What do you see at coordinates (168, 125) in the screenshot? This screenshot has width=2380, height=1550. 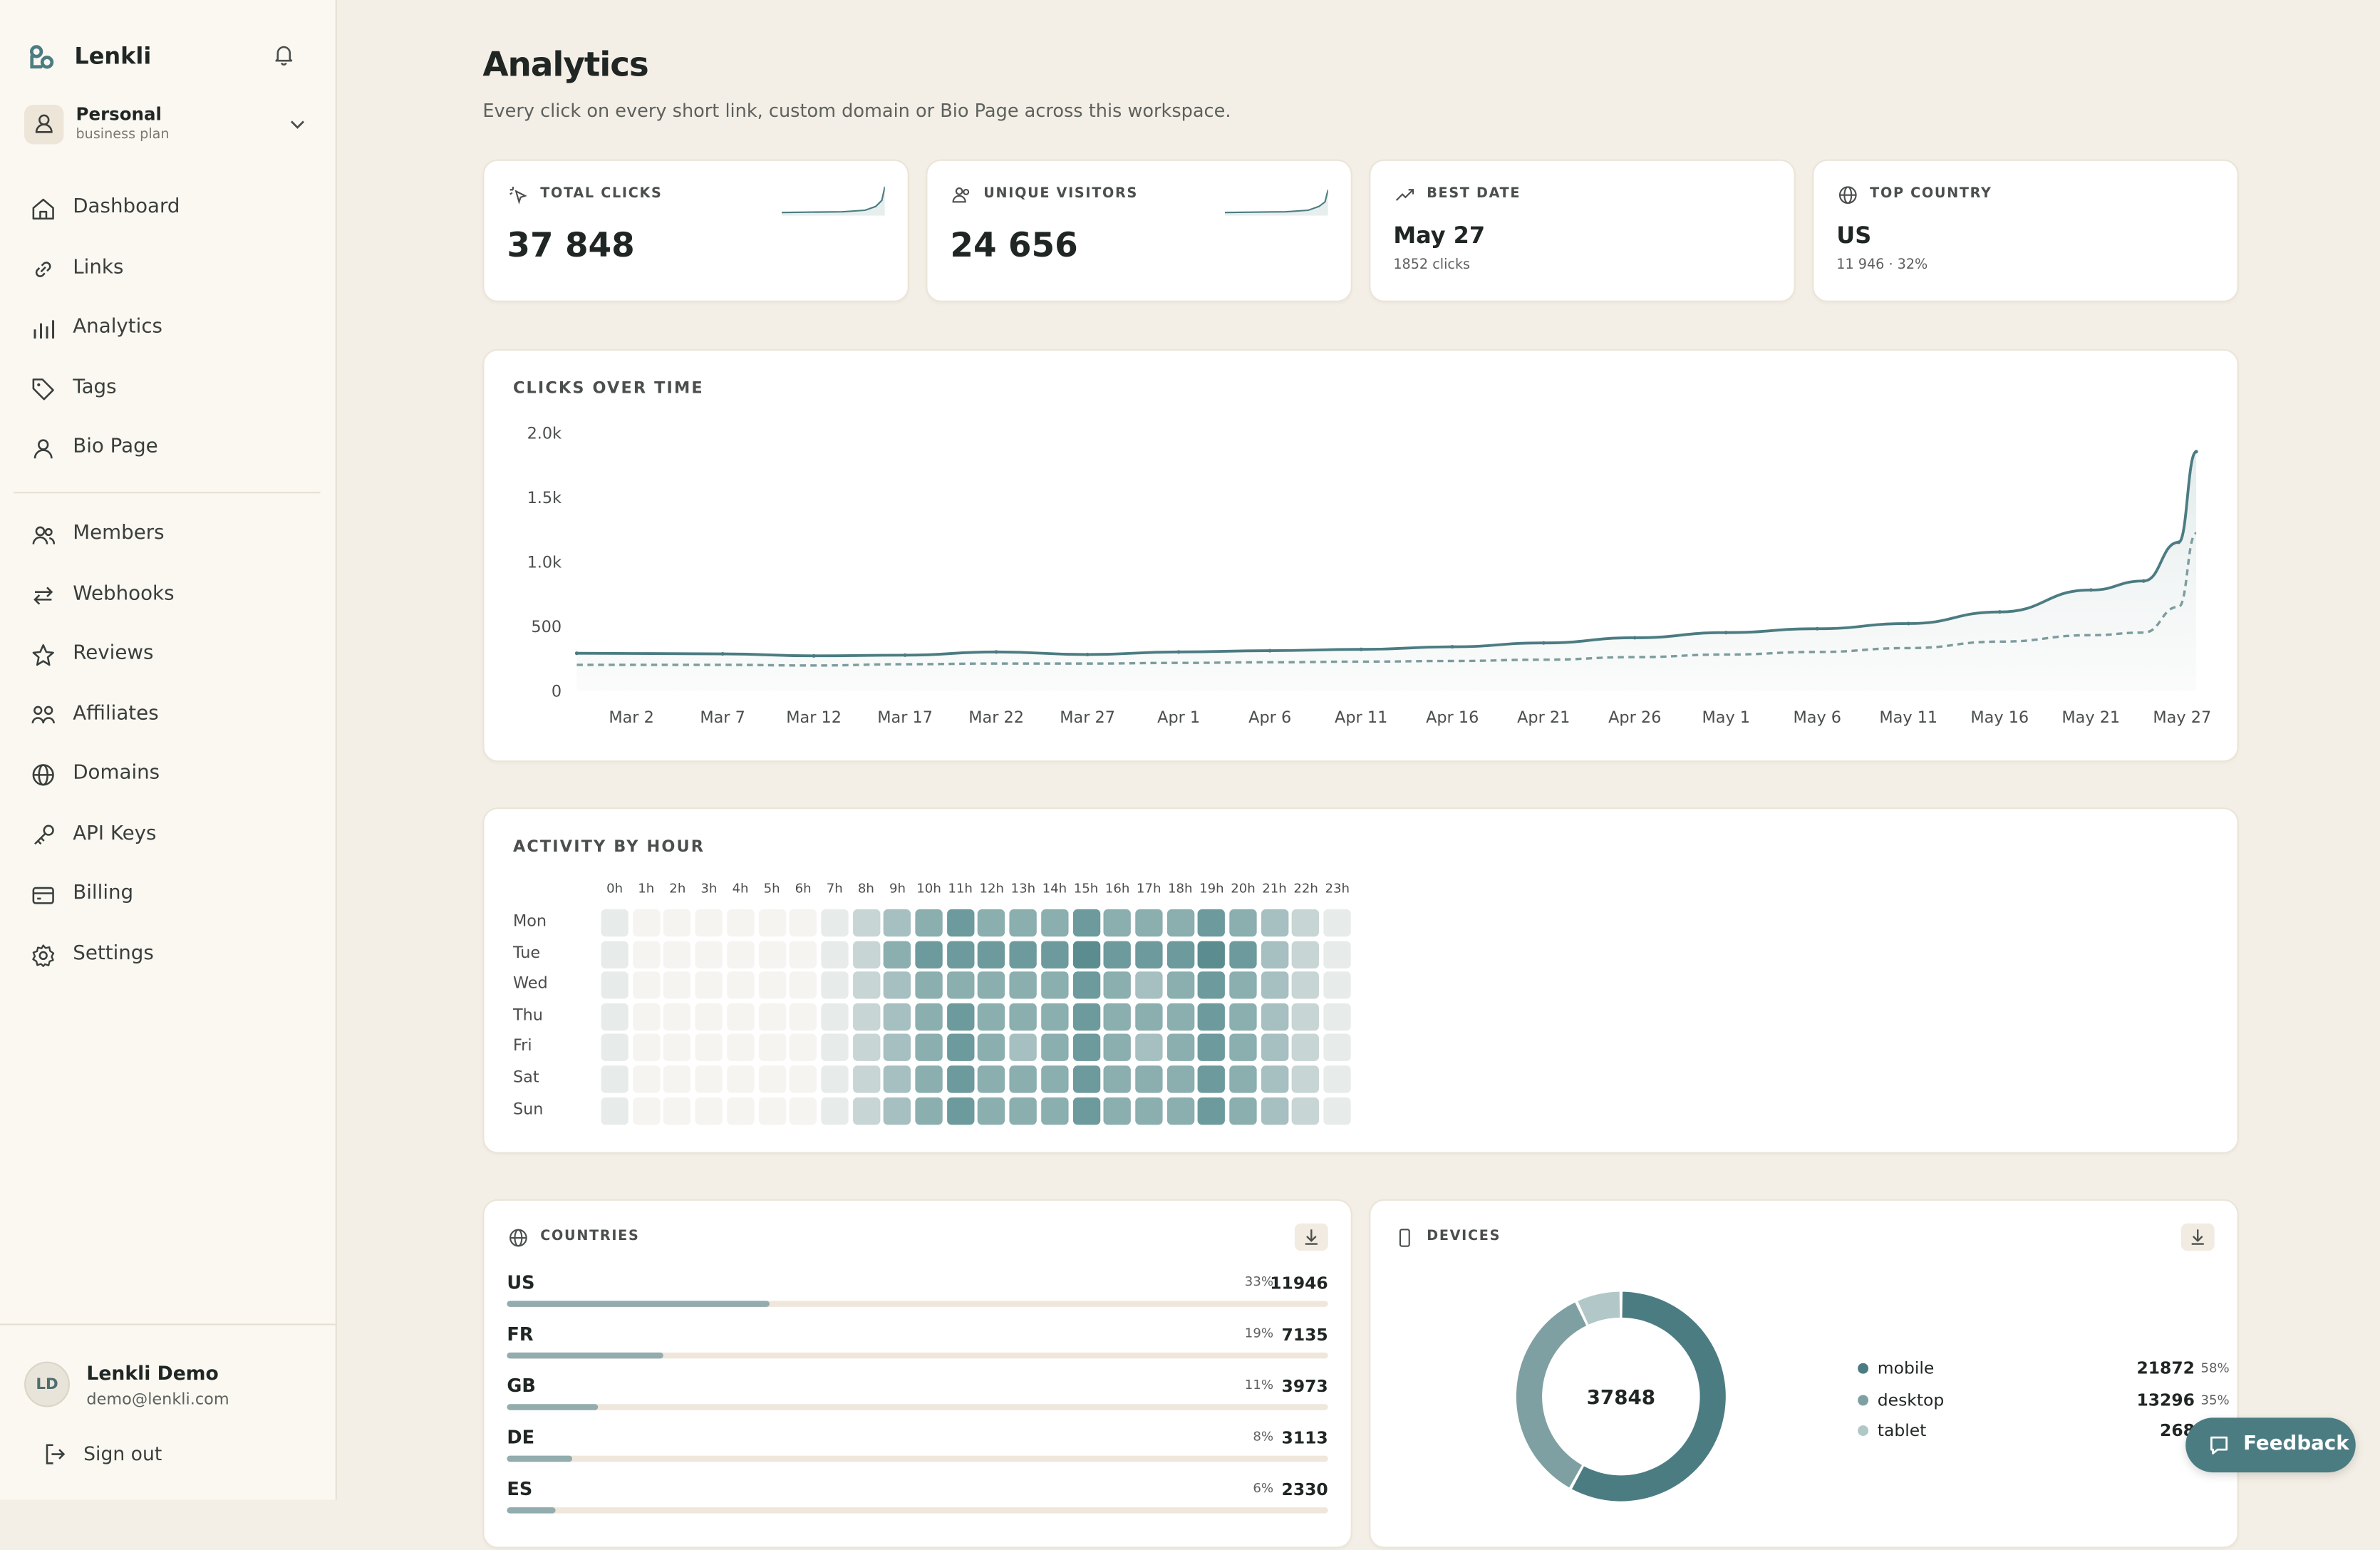 I see `workspace-switcher: Personal business plan` at bounding box center [168, 125].